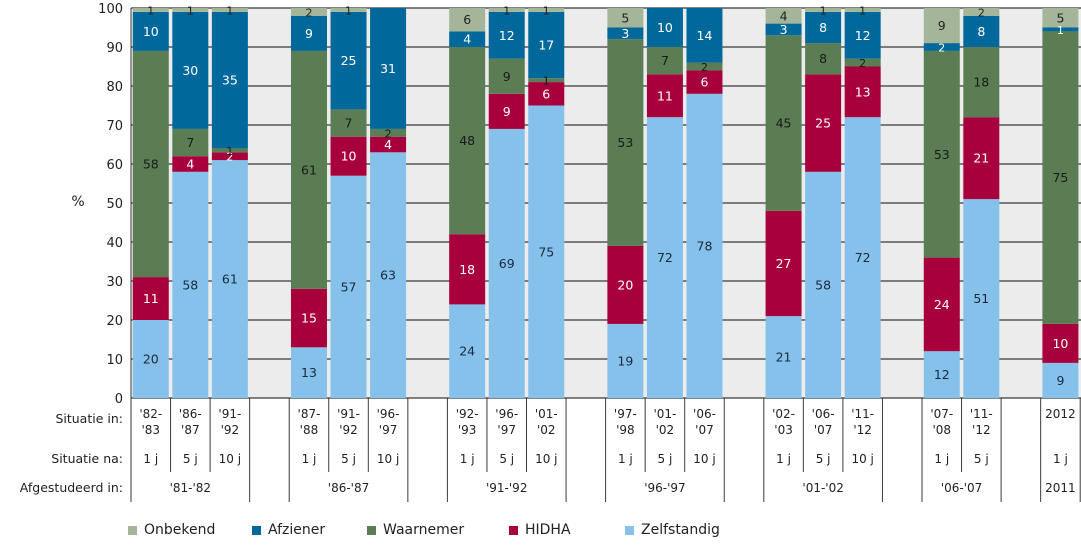  What do you see at coordinates (941, 430) in the screenshot?
I see `situatie-in-label: '08` at bounding box center [941, 430].